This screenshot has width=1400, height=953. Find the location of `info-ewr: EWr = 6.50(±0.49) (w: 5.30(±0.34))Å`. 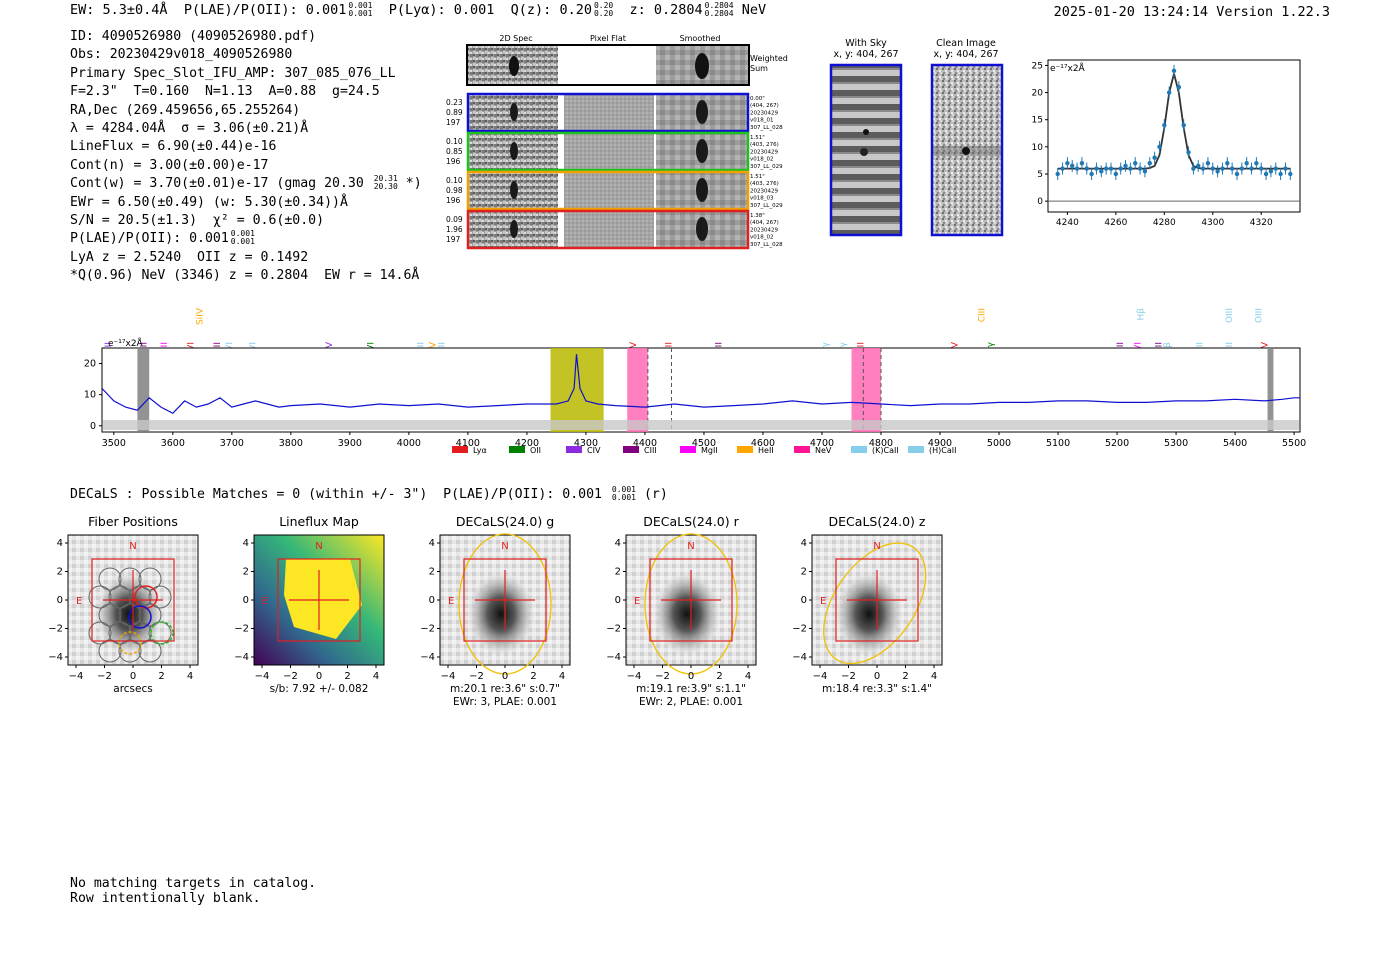

info-ewr: EWr = 6.50(±0.49) (w: 5.30(±0.34))Å is located at coordinates (209, 202).